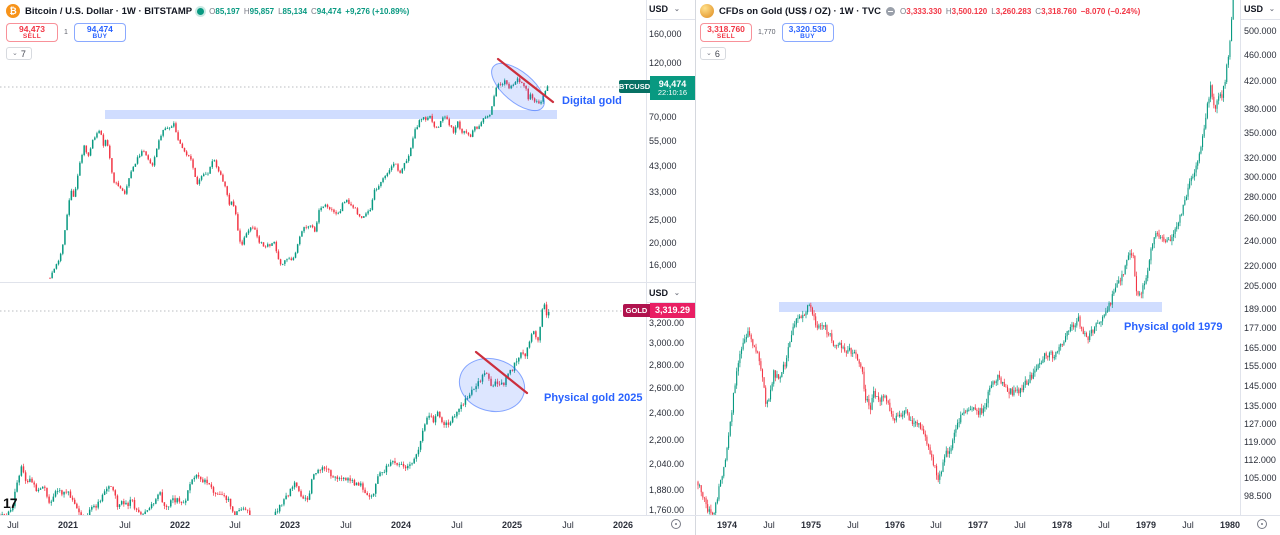 The image size is (1280, 535). What do you see at coordinates (1260, 406) in the screenshot?
I see `price-tick-label: 135.000` at bounding box center [1260, 406].